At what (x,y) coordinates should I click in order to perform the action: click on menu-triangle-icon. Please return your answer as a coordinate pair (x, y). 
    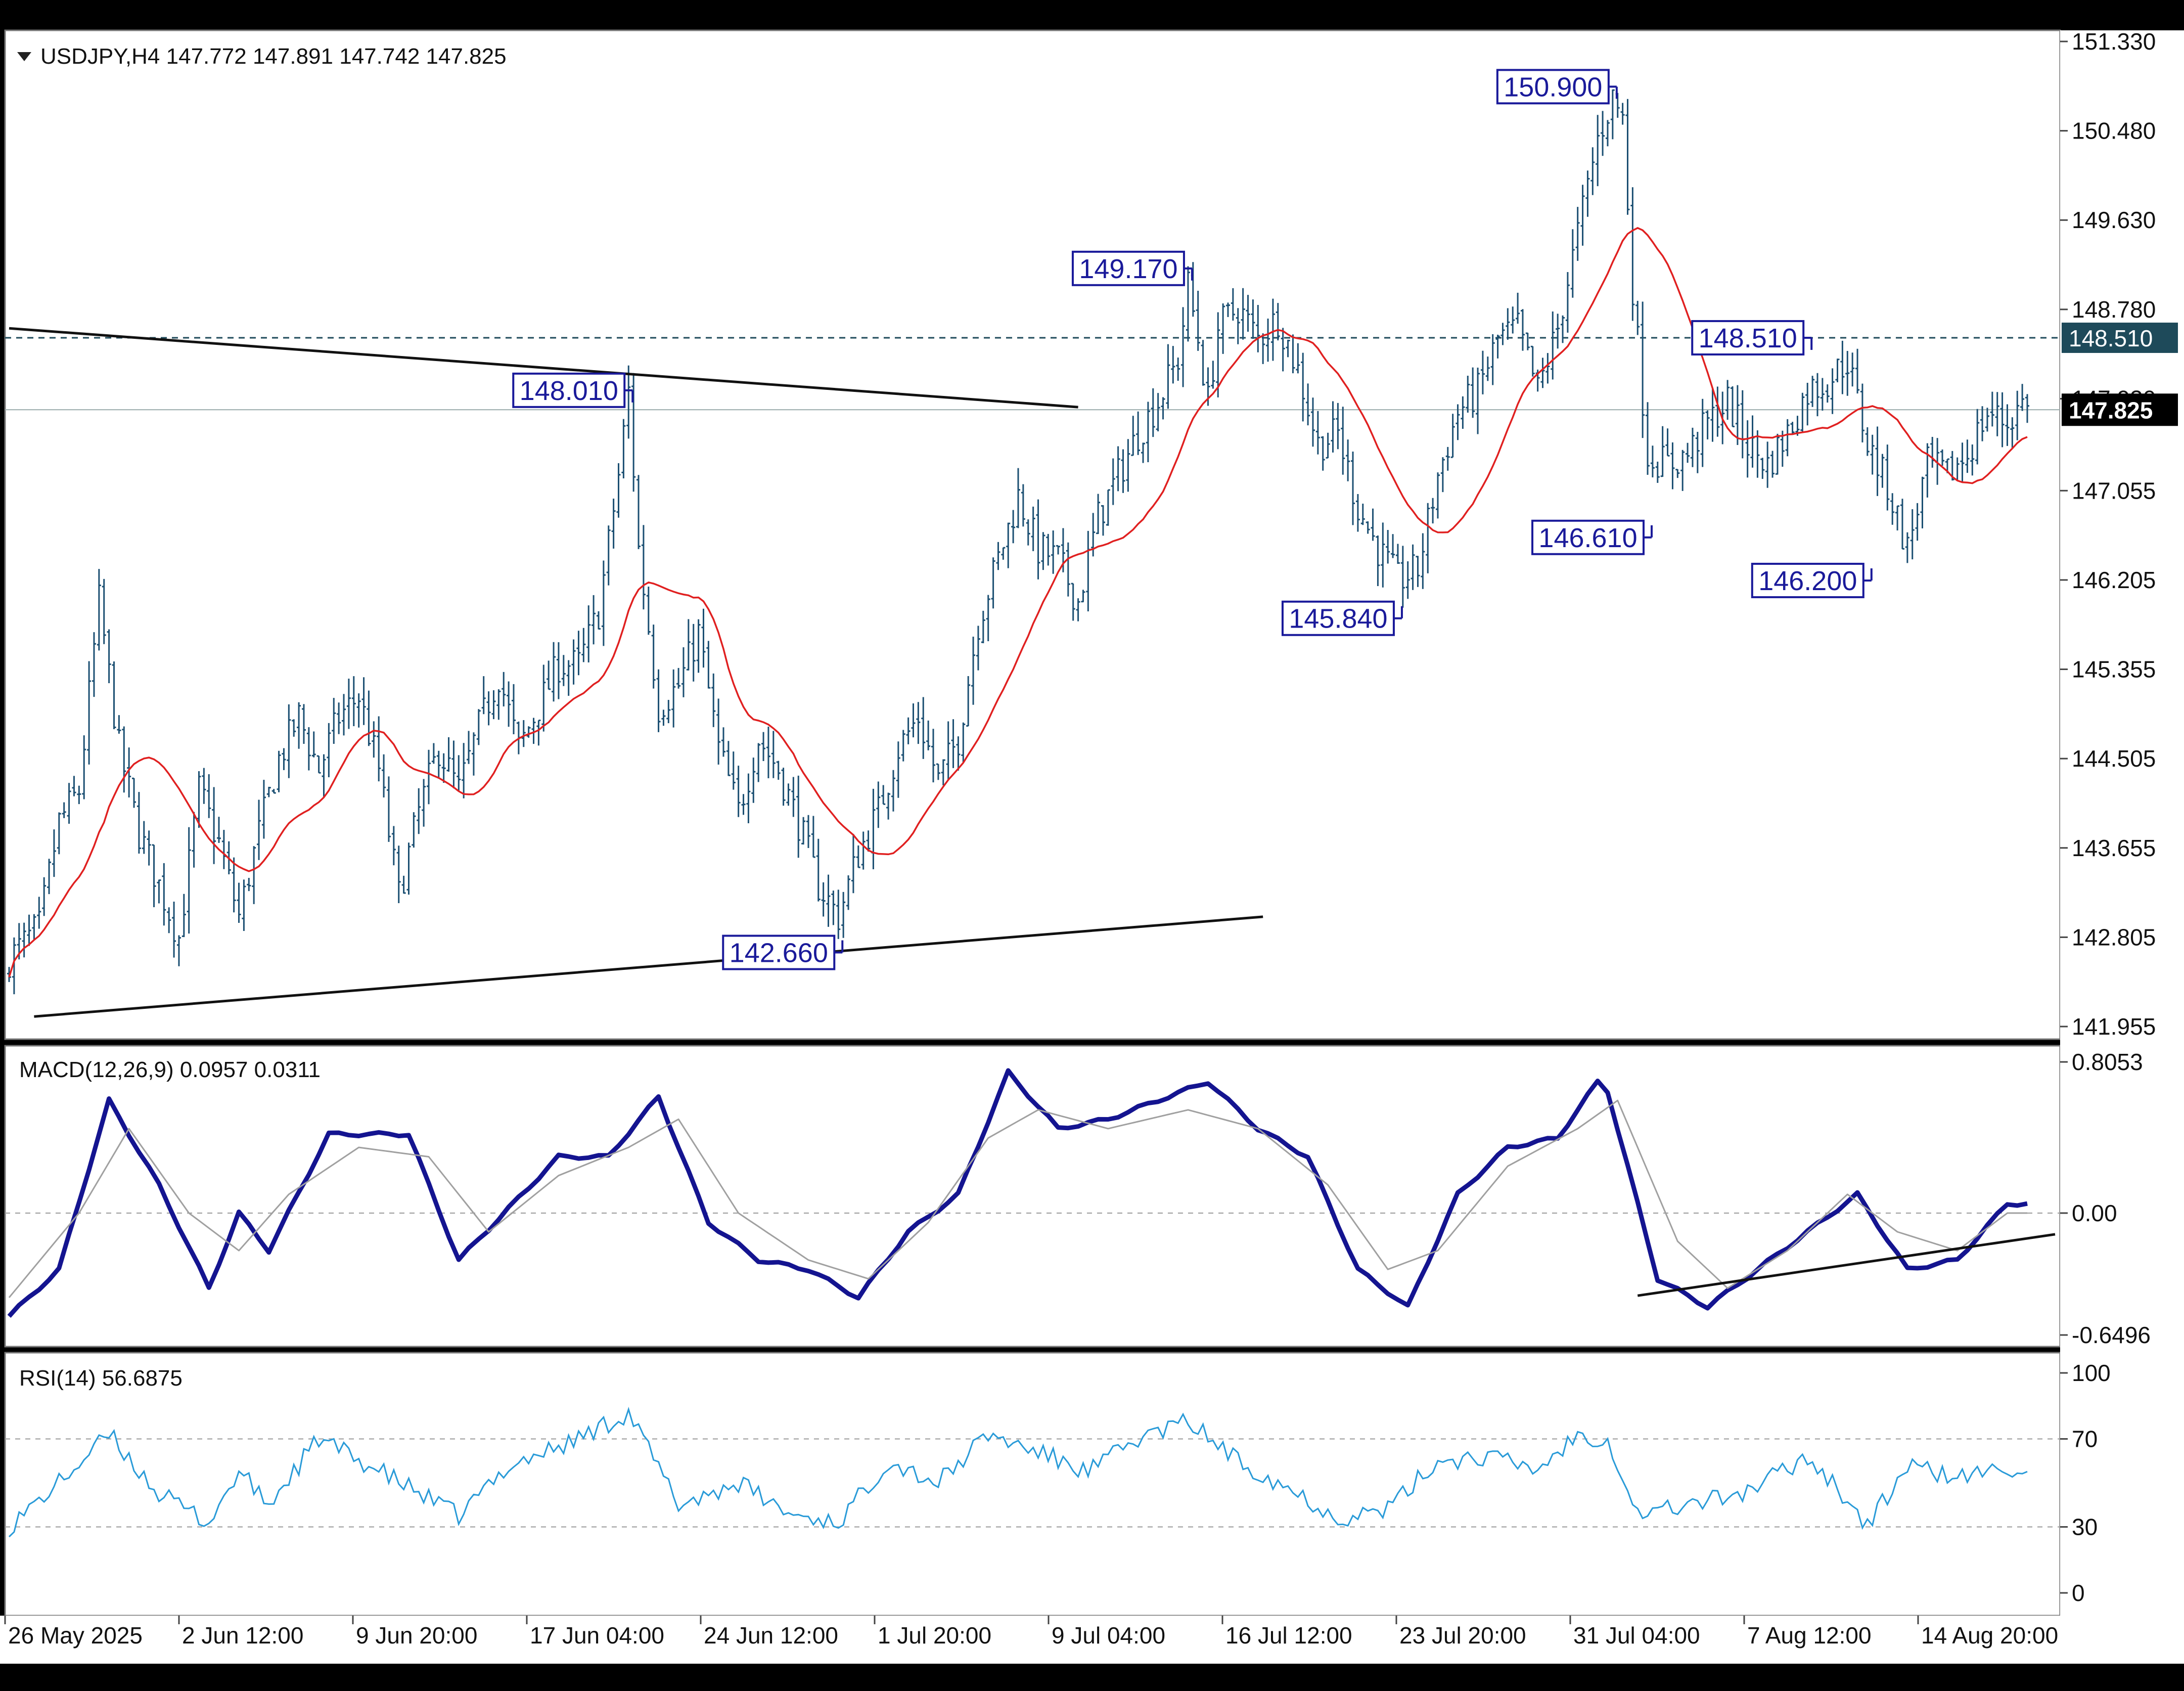
    Looking at the image, I should click on (24, 57).